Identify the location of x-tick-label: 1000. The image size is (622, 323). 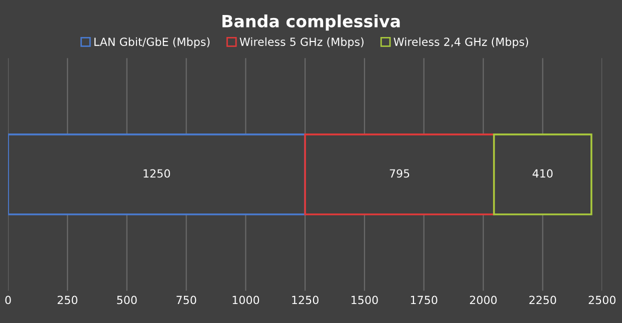
(246, 300).